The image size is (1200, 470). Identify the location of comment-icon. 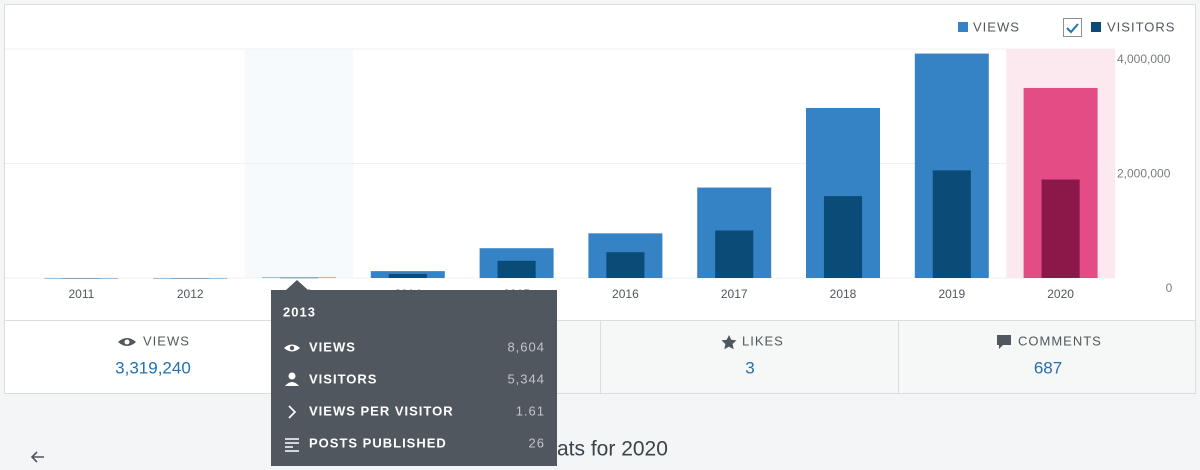
(1004, 342).